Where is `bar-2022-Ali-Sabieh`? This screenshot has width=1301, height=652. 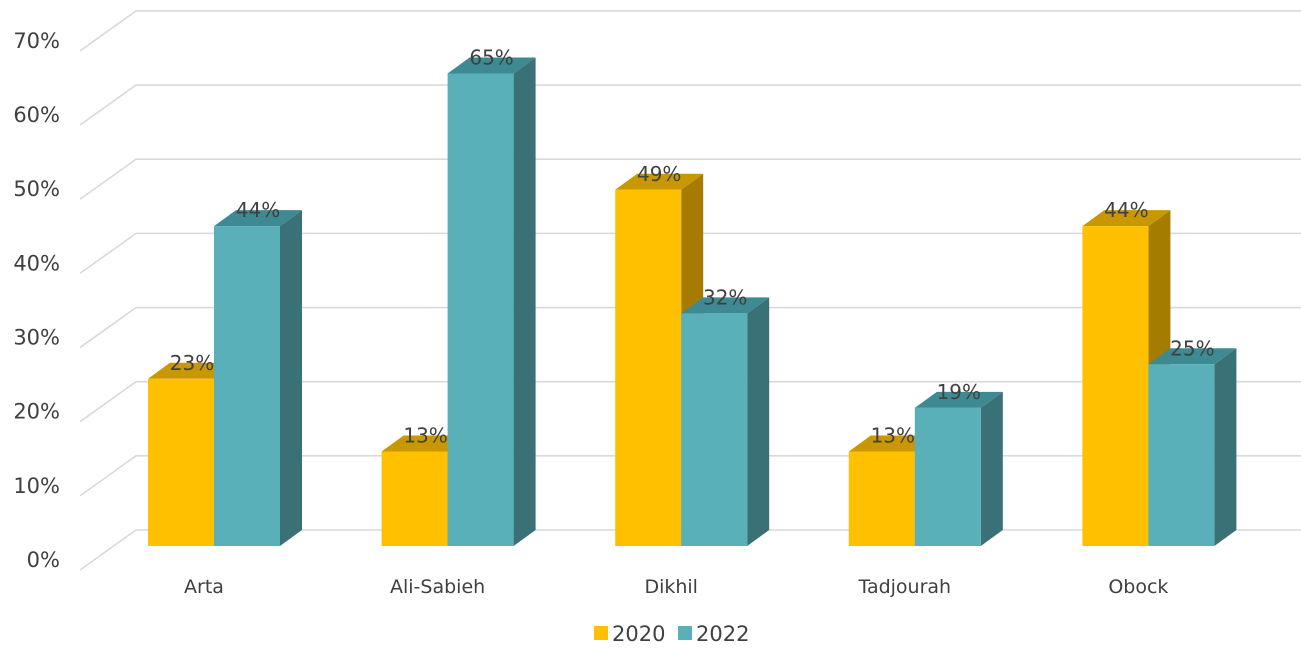 bar-2022-Ali-Sabieh is located at coordinates (491, 301).